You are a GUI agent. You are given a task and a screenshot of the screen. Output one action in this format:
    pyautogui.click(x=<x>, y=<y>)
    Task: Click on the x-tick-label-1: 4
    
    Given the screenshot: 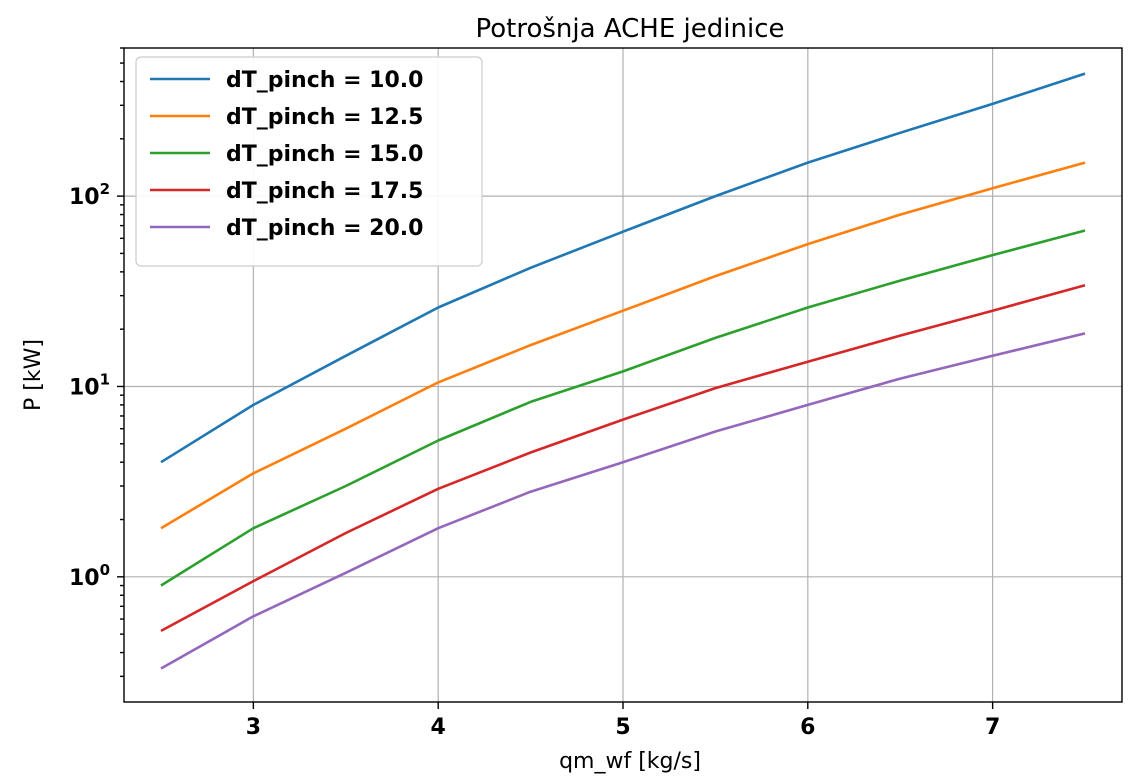 What is the action you would take?
    pyautogui.click(x=438, y=727)
    